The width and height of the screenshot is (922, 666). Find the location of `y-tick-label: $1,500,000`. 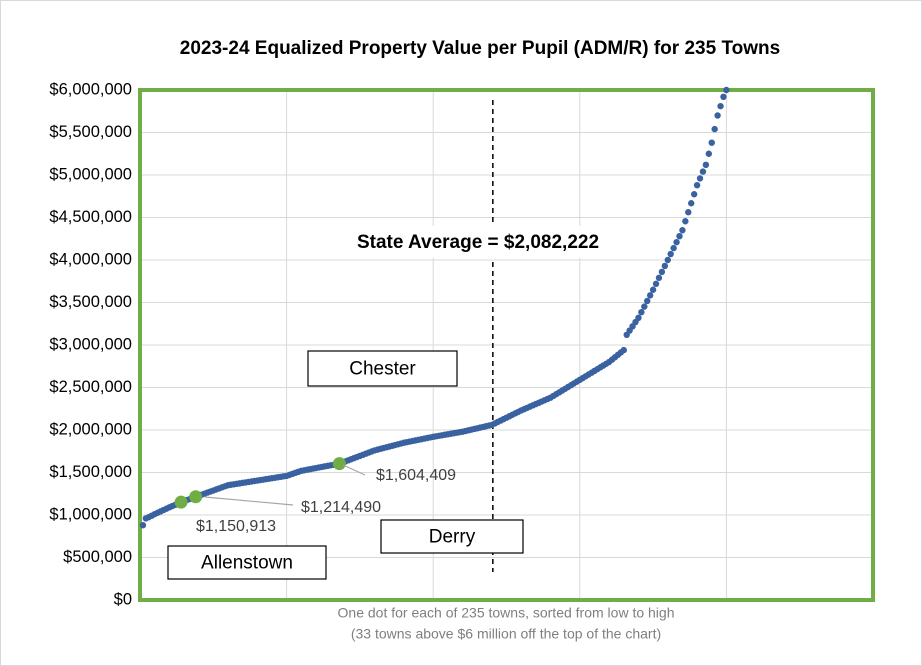

y-tick-label: $1,500,000 is located at coordinates (90, 472).